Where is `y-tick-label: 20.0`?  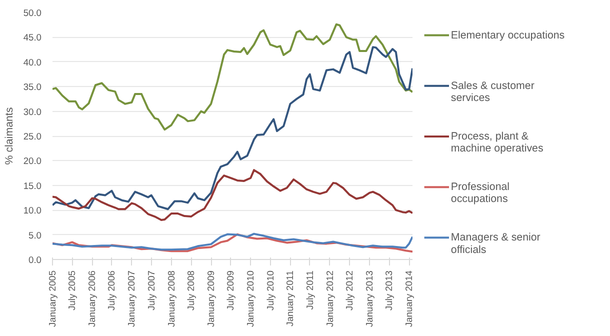 y-tick-label: 20.0 is located at coordinates (32, 161).